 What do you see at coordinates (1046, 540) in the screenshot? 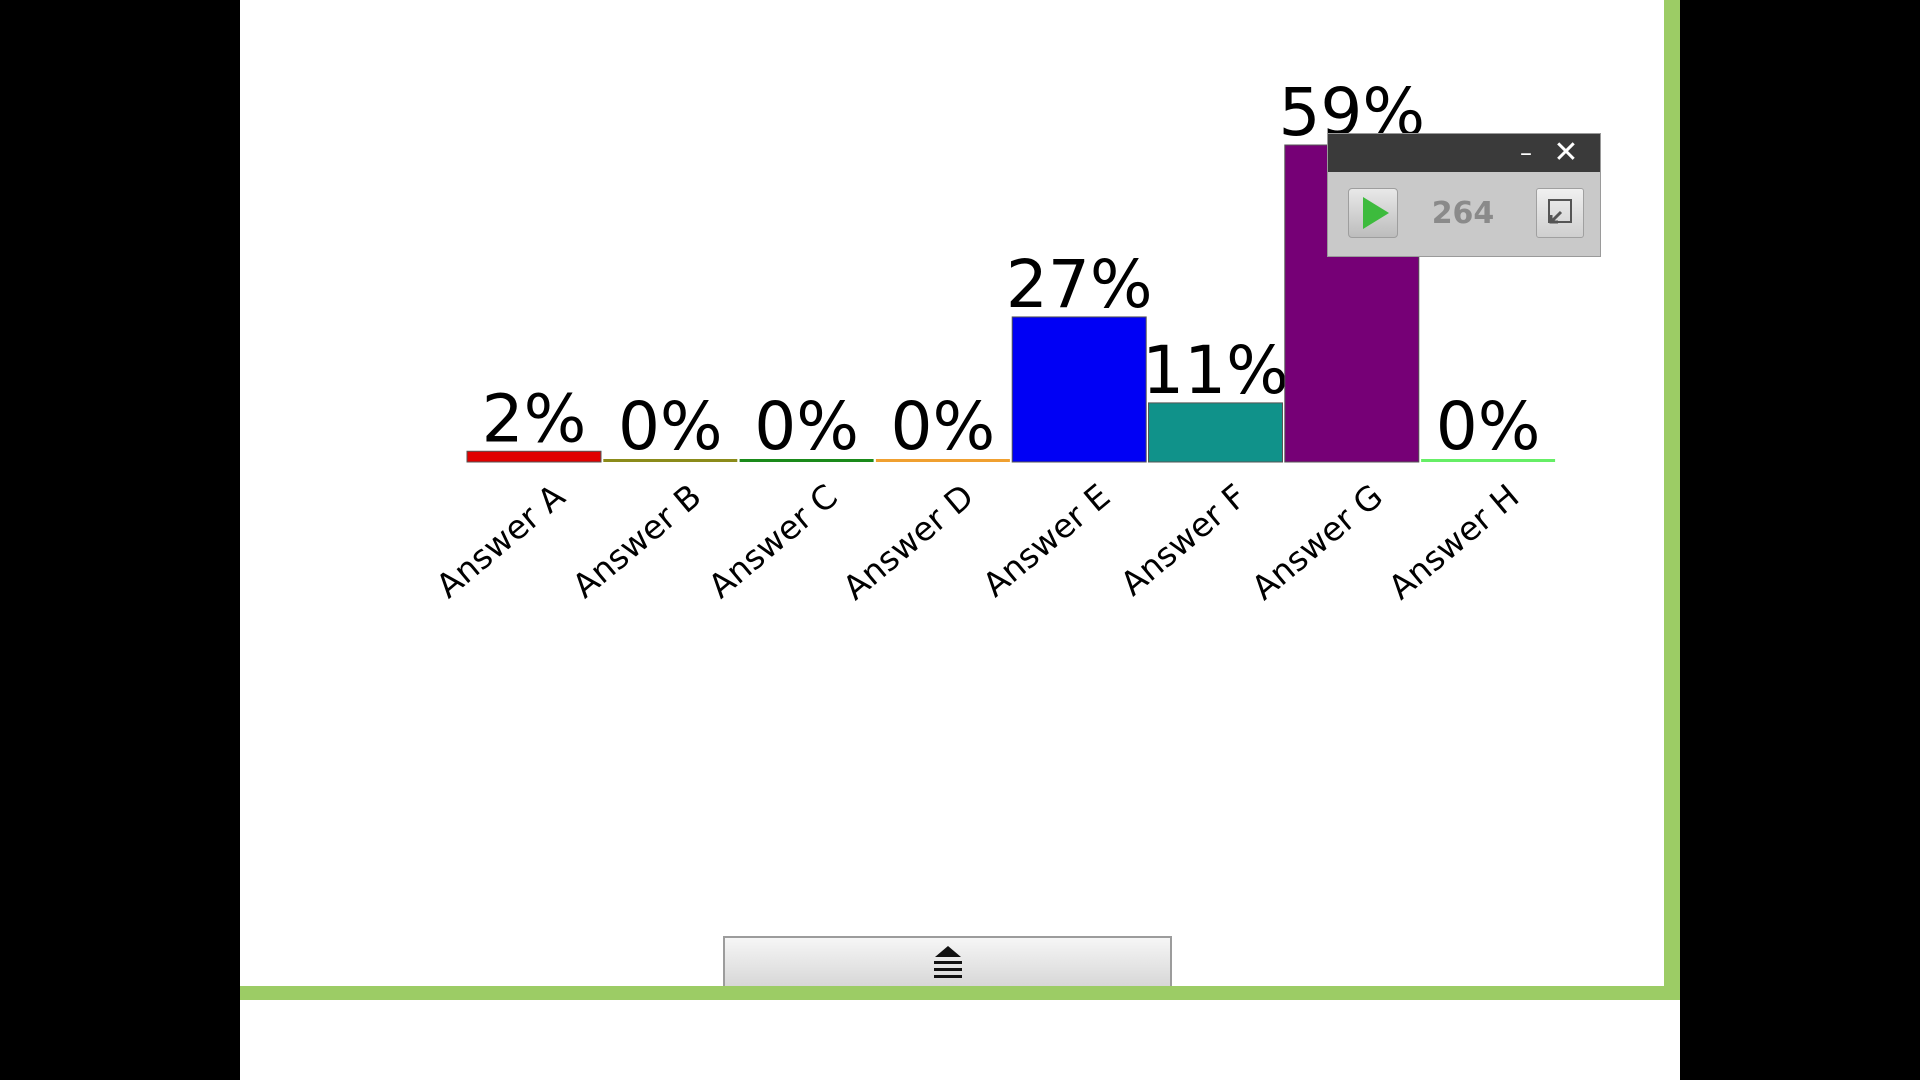
I see `category-label: Answer E` at bounding box center [1046, 540].